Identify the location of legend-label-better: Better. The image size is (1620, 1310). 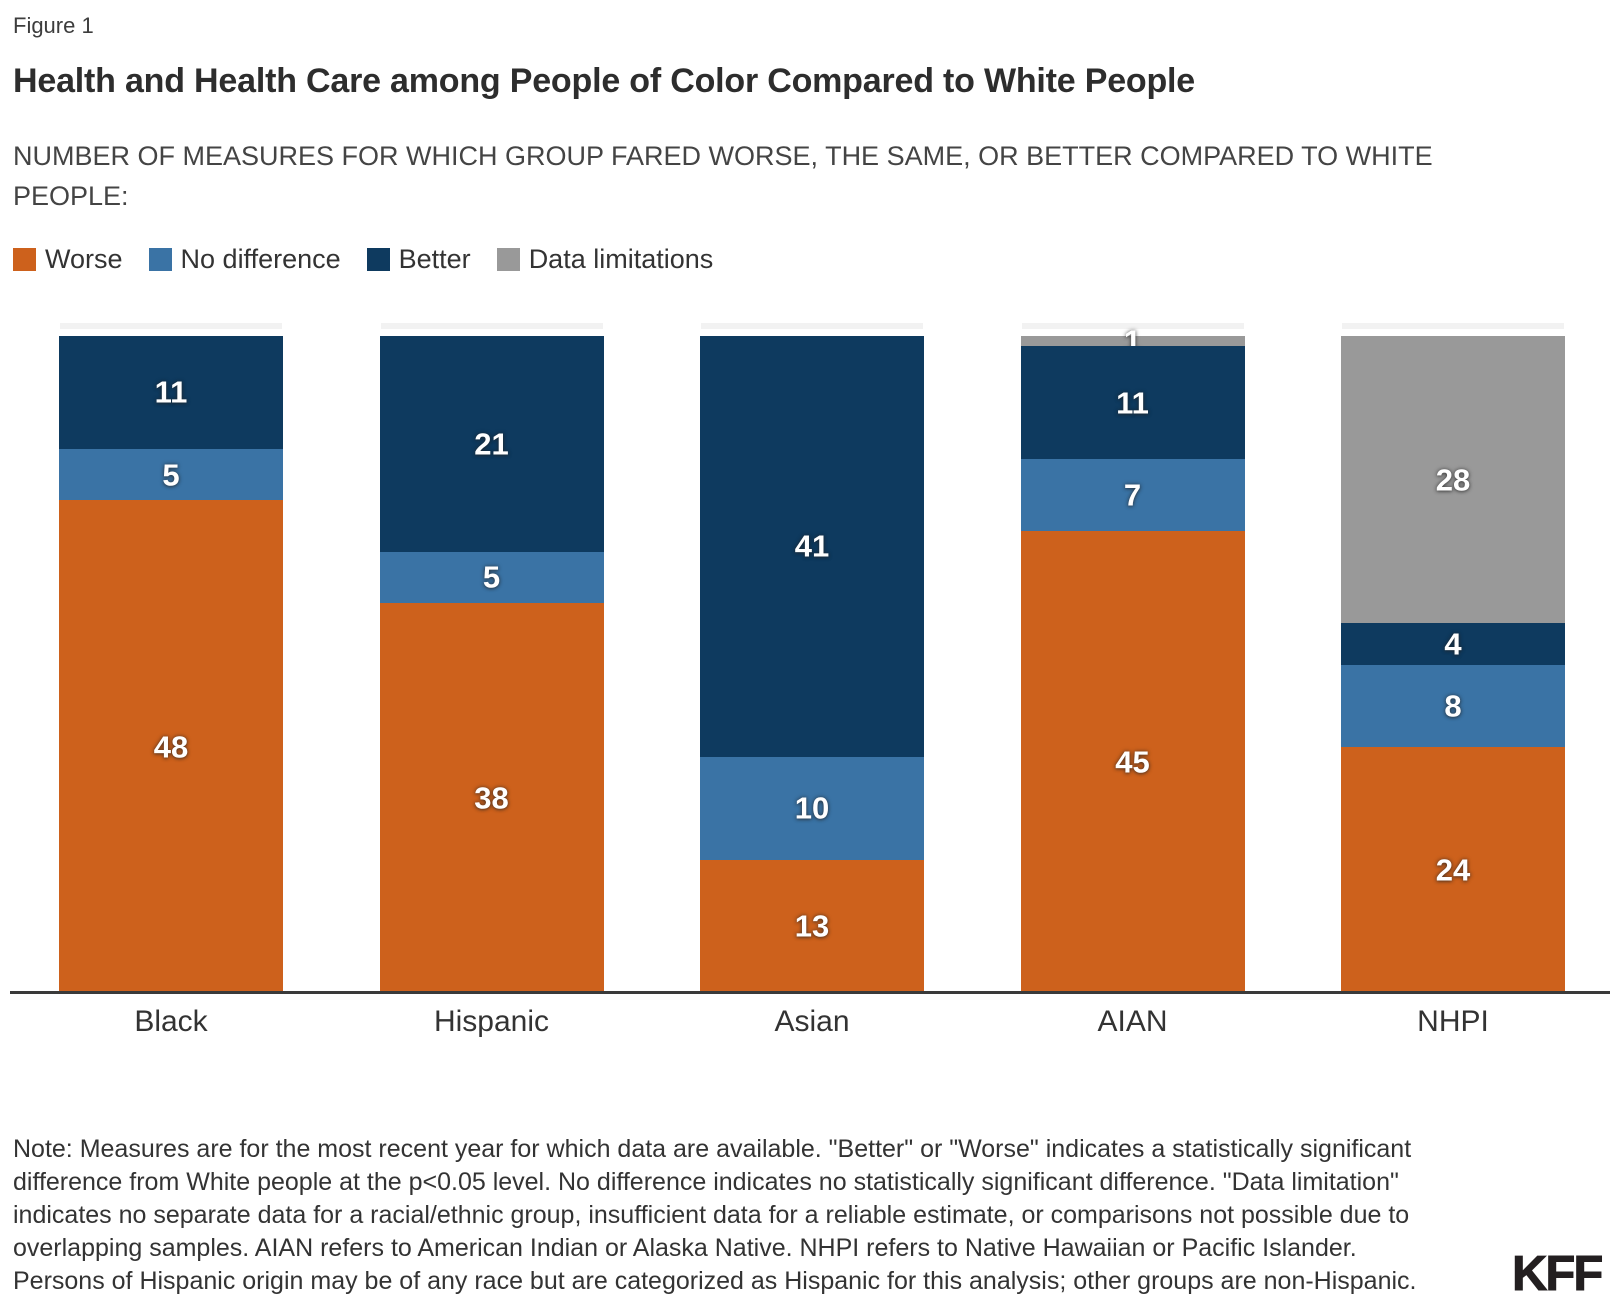
(434, 259).